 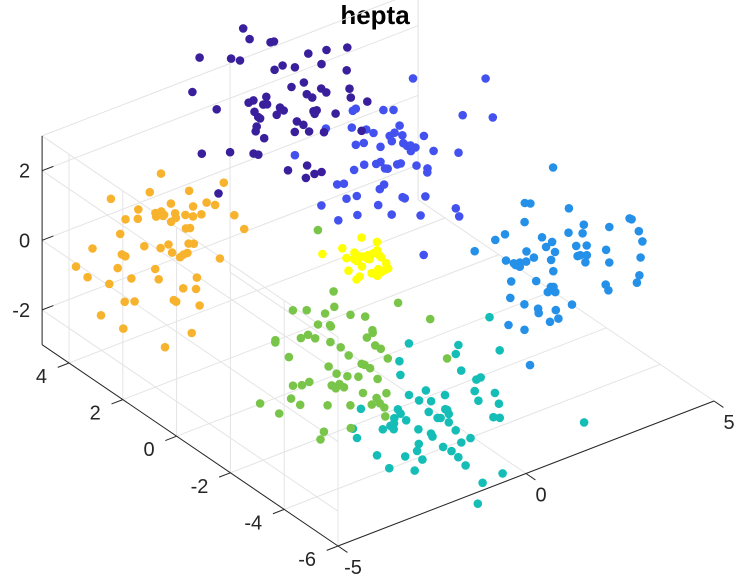 What do you see at coordinates (24, 172) in the screenshot?
I see `z-tick-label: 2` at bounding box center [24, 172].